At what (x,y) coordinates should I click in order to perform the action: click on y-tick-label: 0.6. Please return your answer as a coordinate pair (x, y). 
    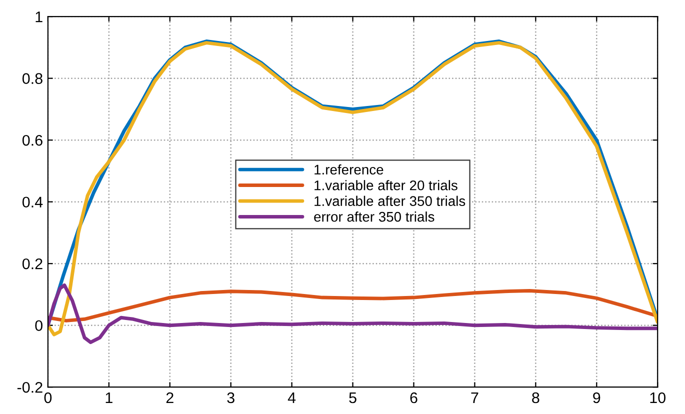
    Looking at the image, I should click on (32, 140).